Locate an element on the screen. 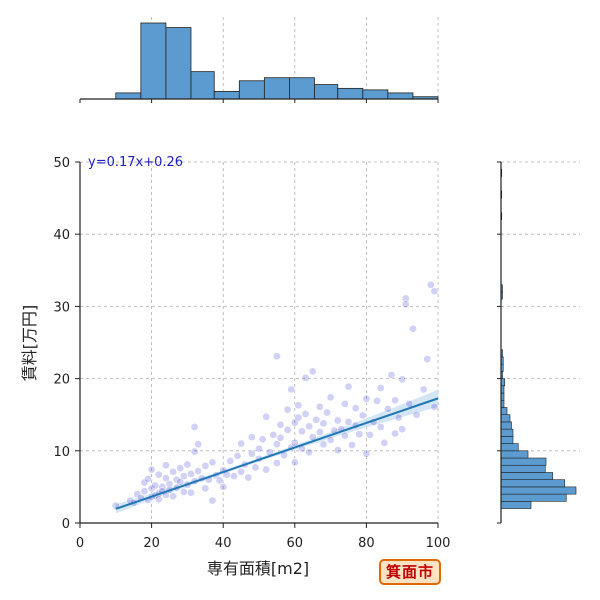  city-badge: 箕面市 is located at coordinates (410, 572).